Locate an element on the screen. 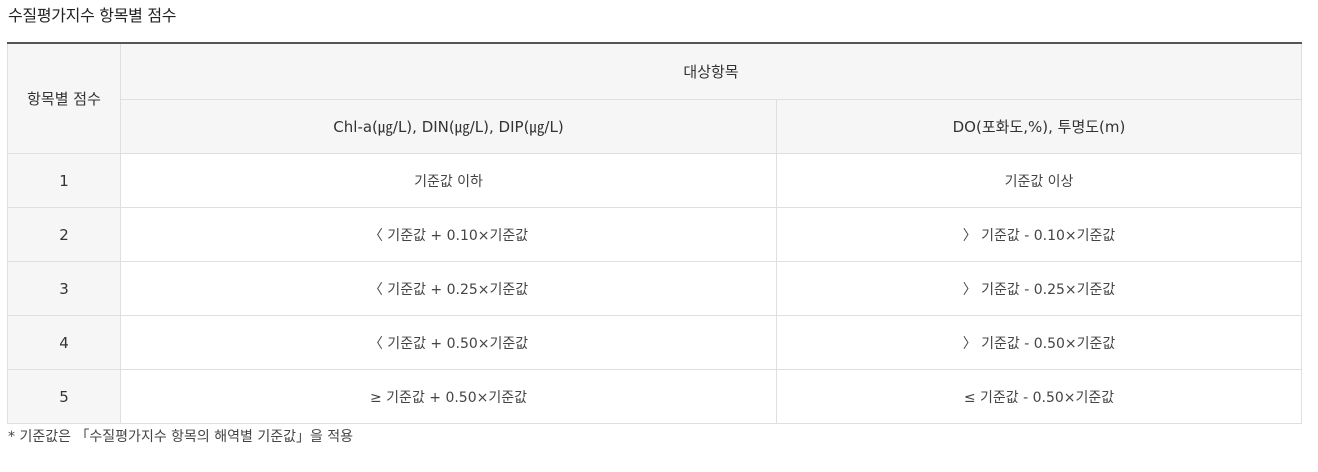 The height and width of the screenshot is (472, 1318). header-score: 항목별 점수 is located at coordinates (64, 98).